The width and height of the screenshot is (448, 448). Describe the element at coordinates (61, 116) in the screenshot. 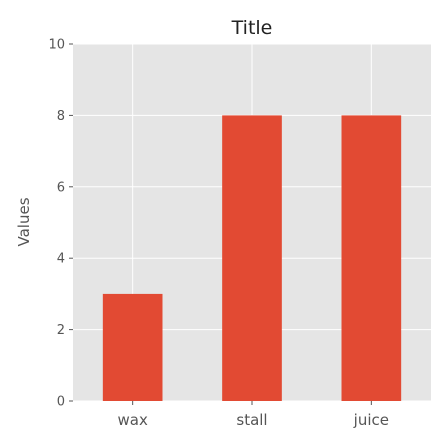

I see `y-tick-label: 8` at that location.